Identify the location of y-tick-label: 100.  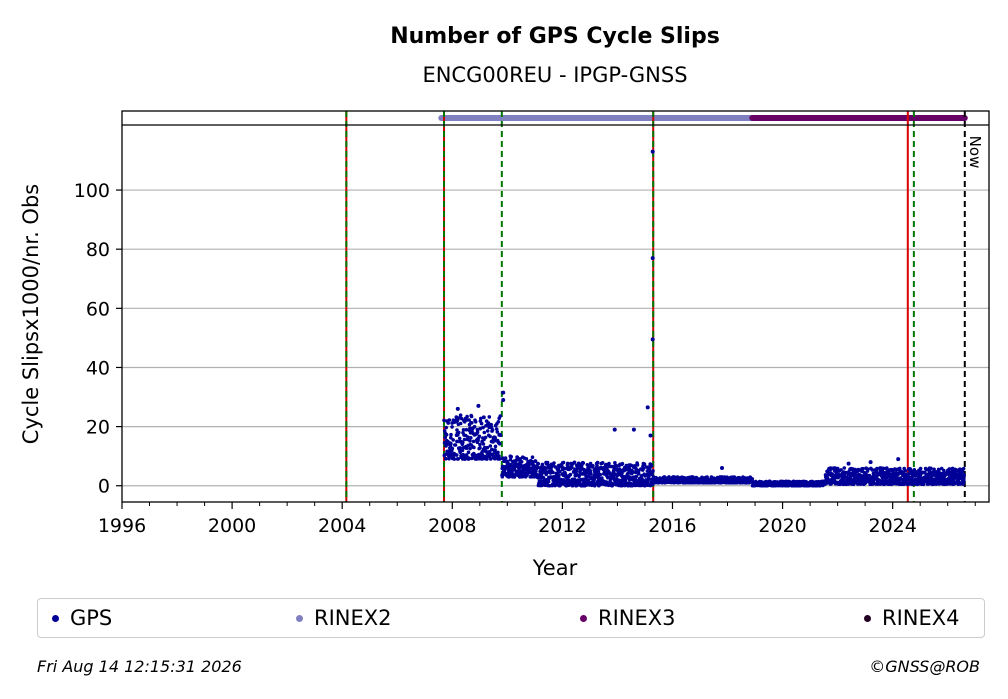
(92, 191).